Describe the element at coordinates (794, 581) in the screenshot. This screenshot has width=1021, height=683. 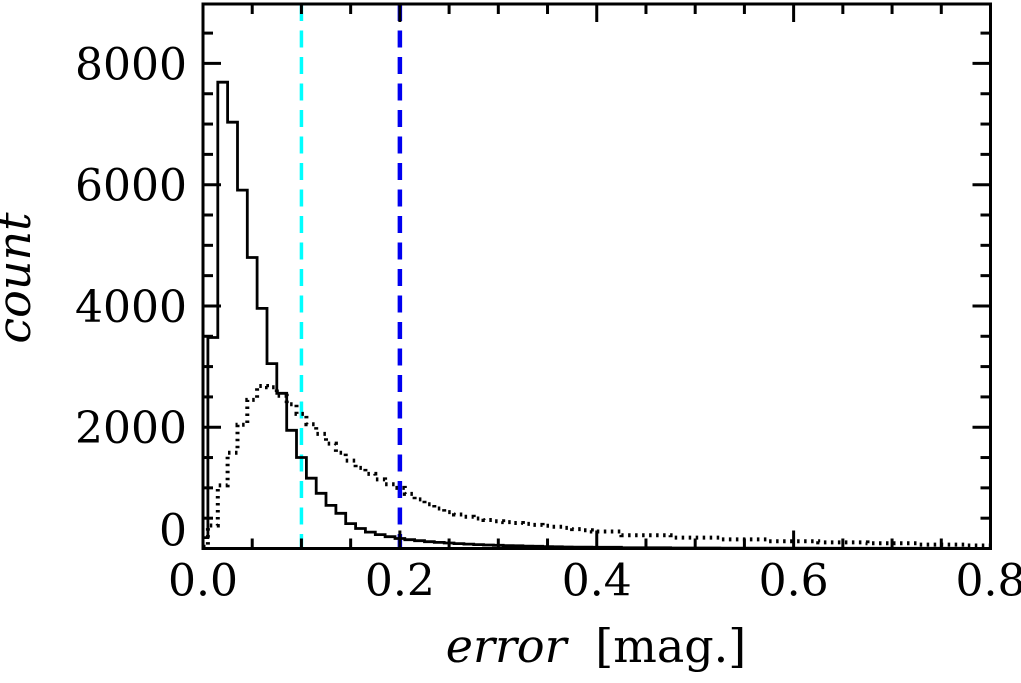
I see `x-tick-label: 0.6` at that location.